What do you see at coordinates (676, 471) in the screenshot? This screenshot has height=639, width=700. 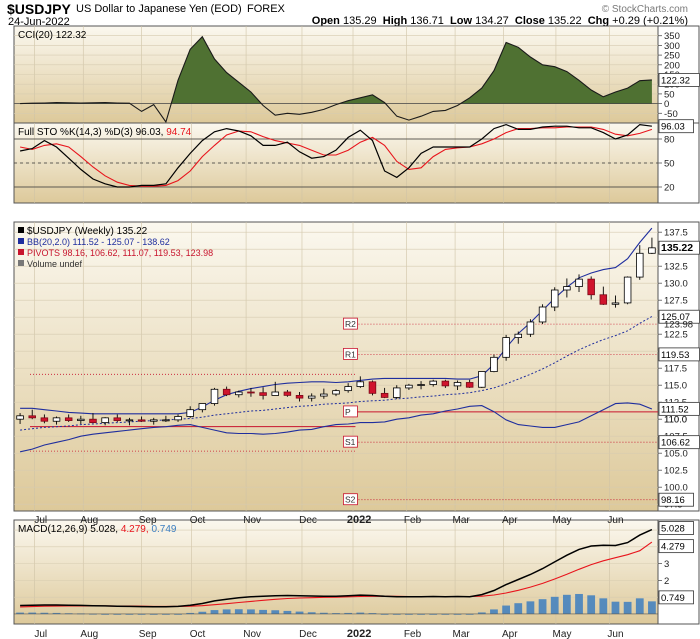 I see `price-tick-label-14: 102.5` at bounding box center [676, 471].